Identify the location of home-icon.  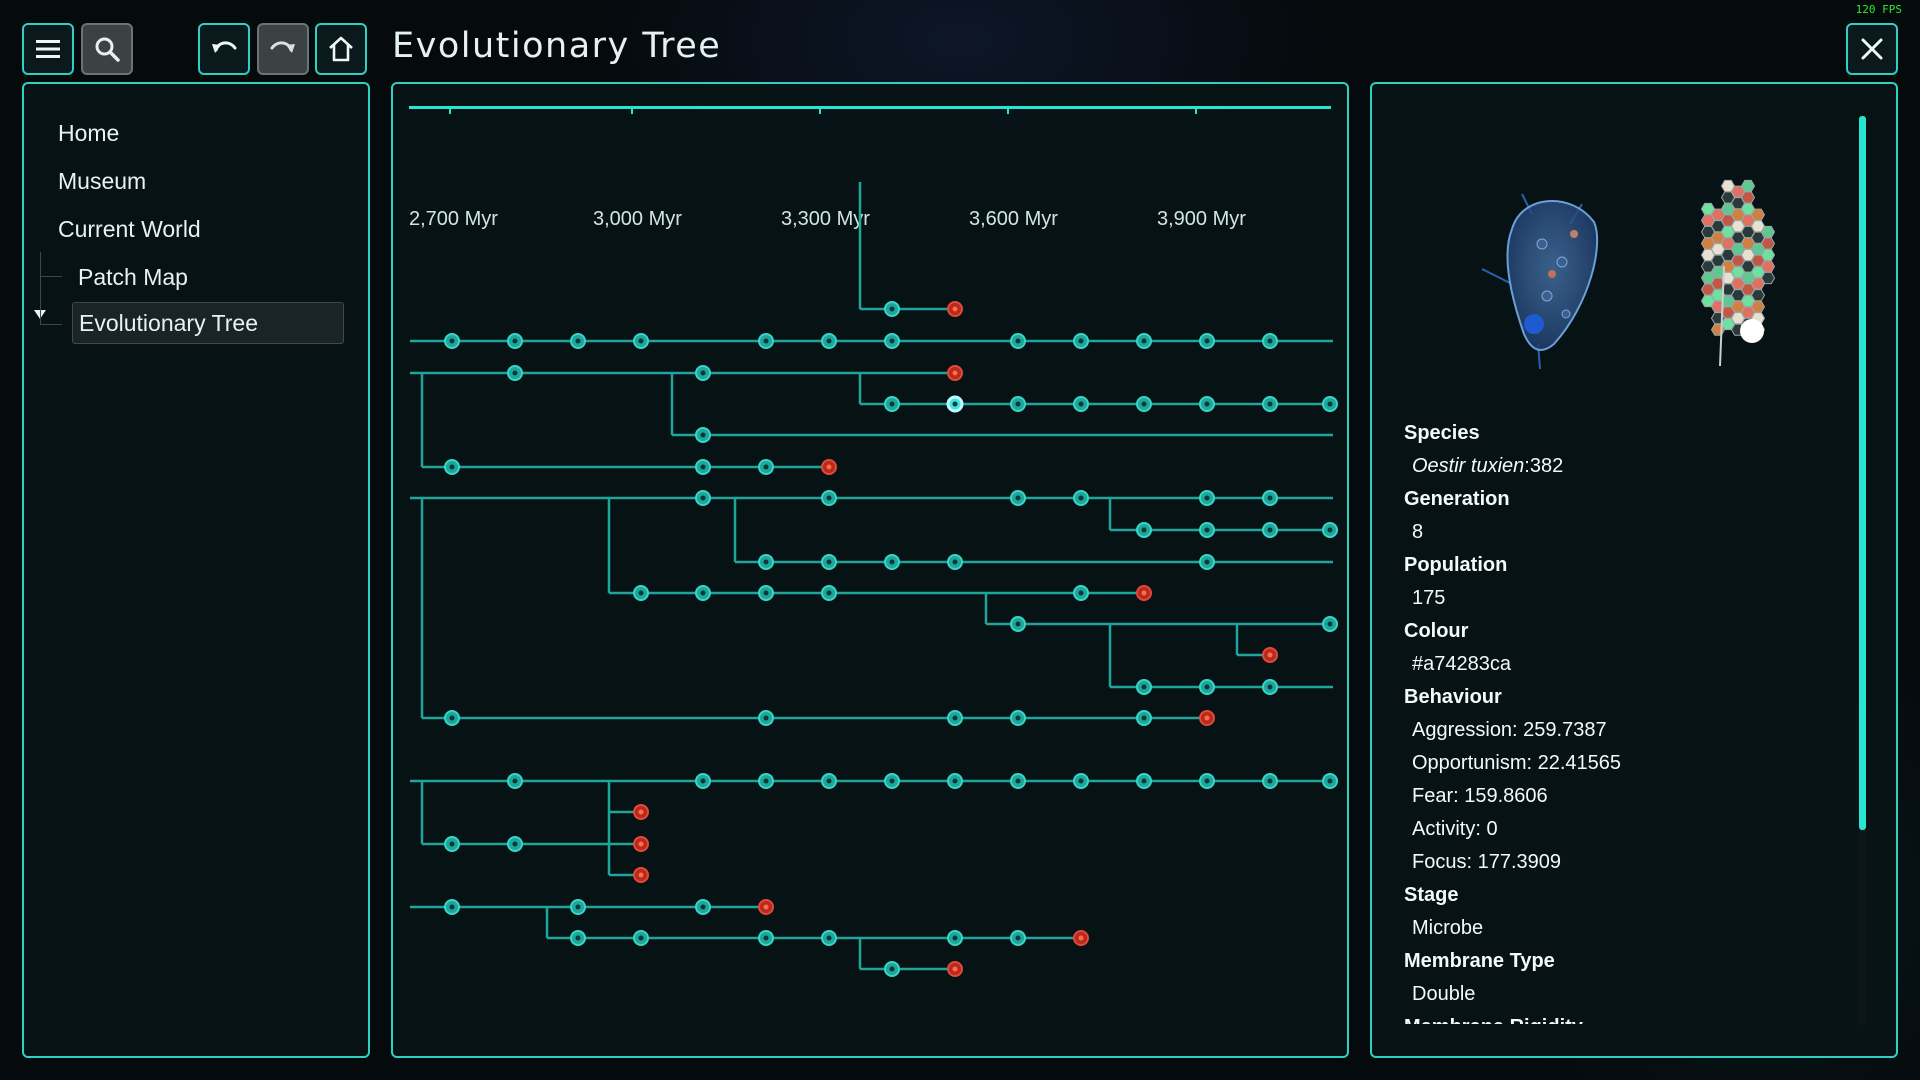
(341, 49).